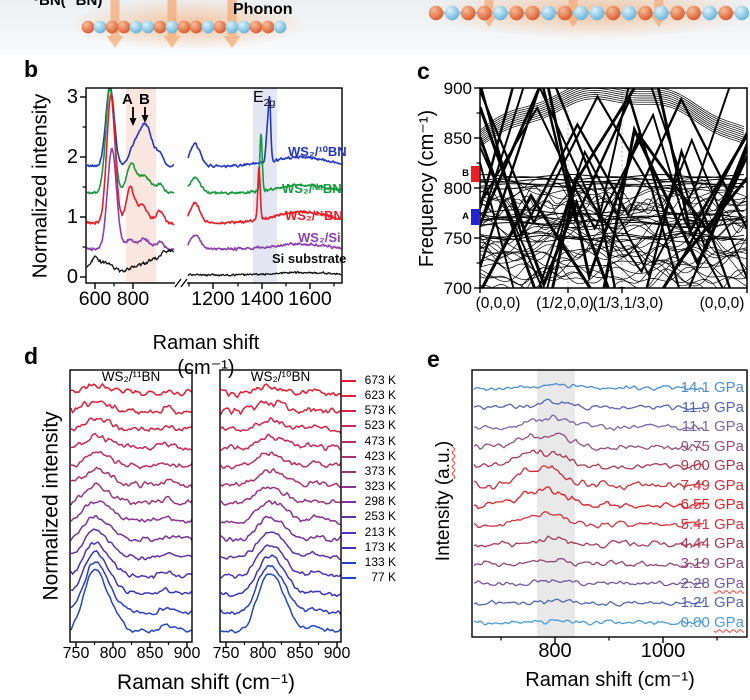 This screenshot has height=700, width=750. What do you see at coordinates (258, 97) in the screenshot?
I see `e2g-base: E` at bounding box center [258, 97].